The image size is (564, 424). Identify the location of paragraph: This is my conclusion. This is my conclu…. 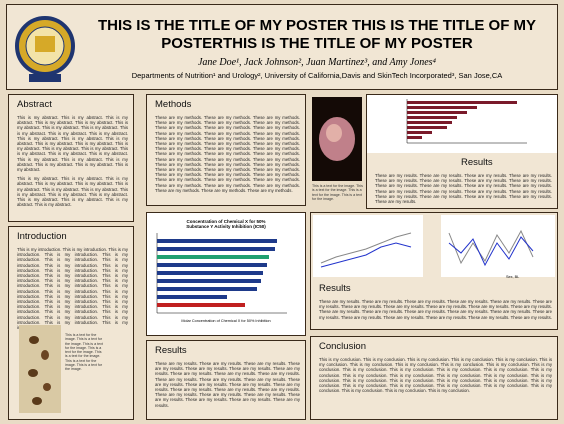
(435, 375).